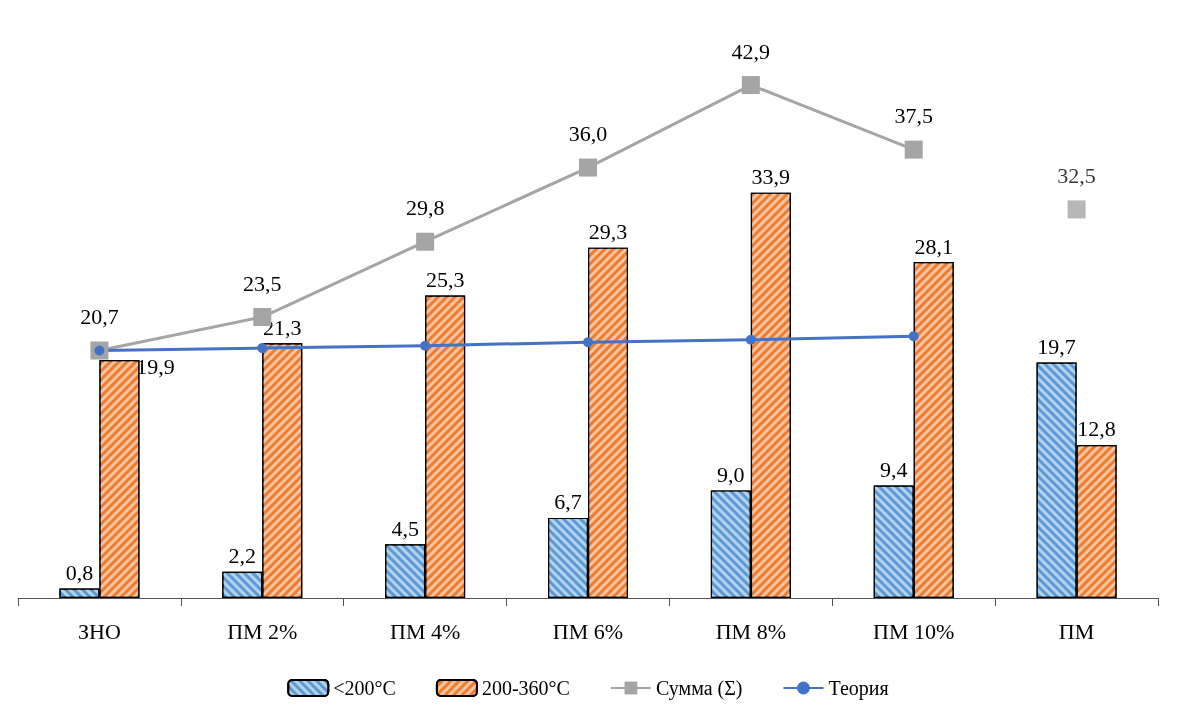 The height and width of the screenshot is (715, 1177). What do you see at coordinates (405, 528) in the screenshot?
I see `data-label: 4,5` at bounding box center [405, 528].